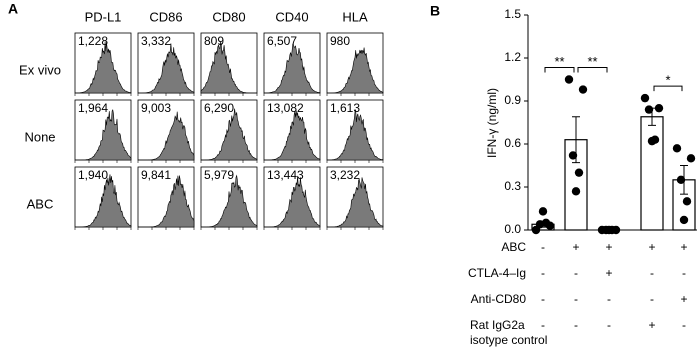 The height and width of the screenshot is (353, 700). I want to click on column-header: CD40, so click(291, 16).